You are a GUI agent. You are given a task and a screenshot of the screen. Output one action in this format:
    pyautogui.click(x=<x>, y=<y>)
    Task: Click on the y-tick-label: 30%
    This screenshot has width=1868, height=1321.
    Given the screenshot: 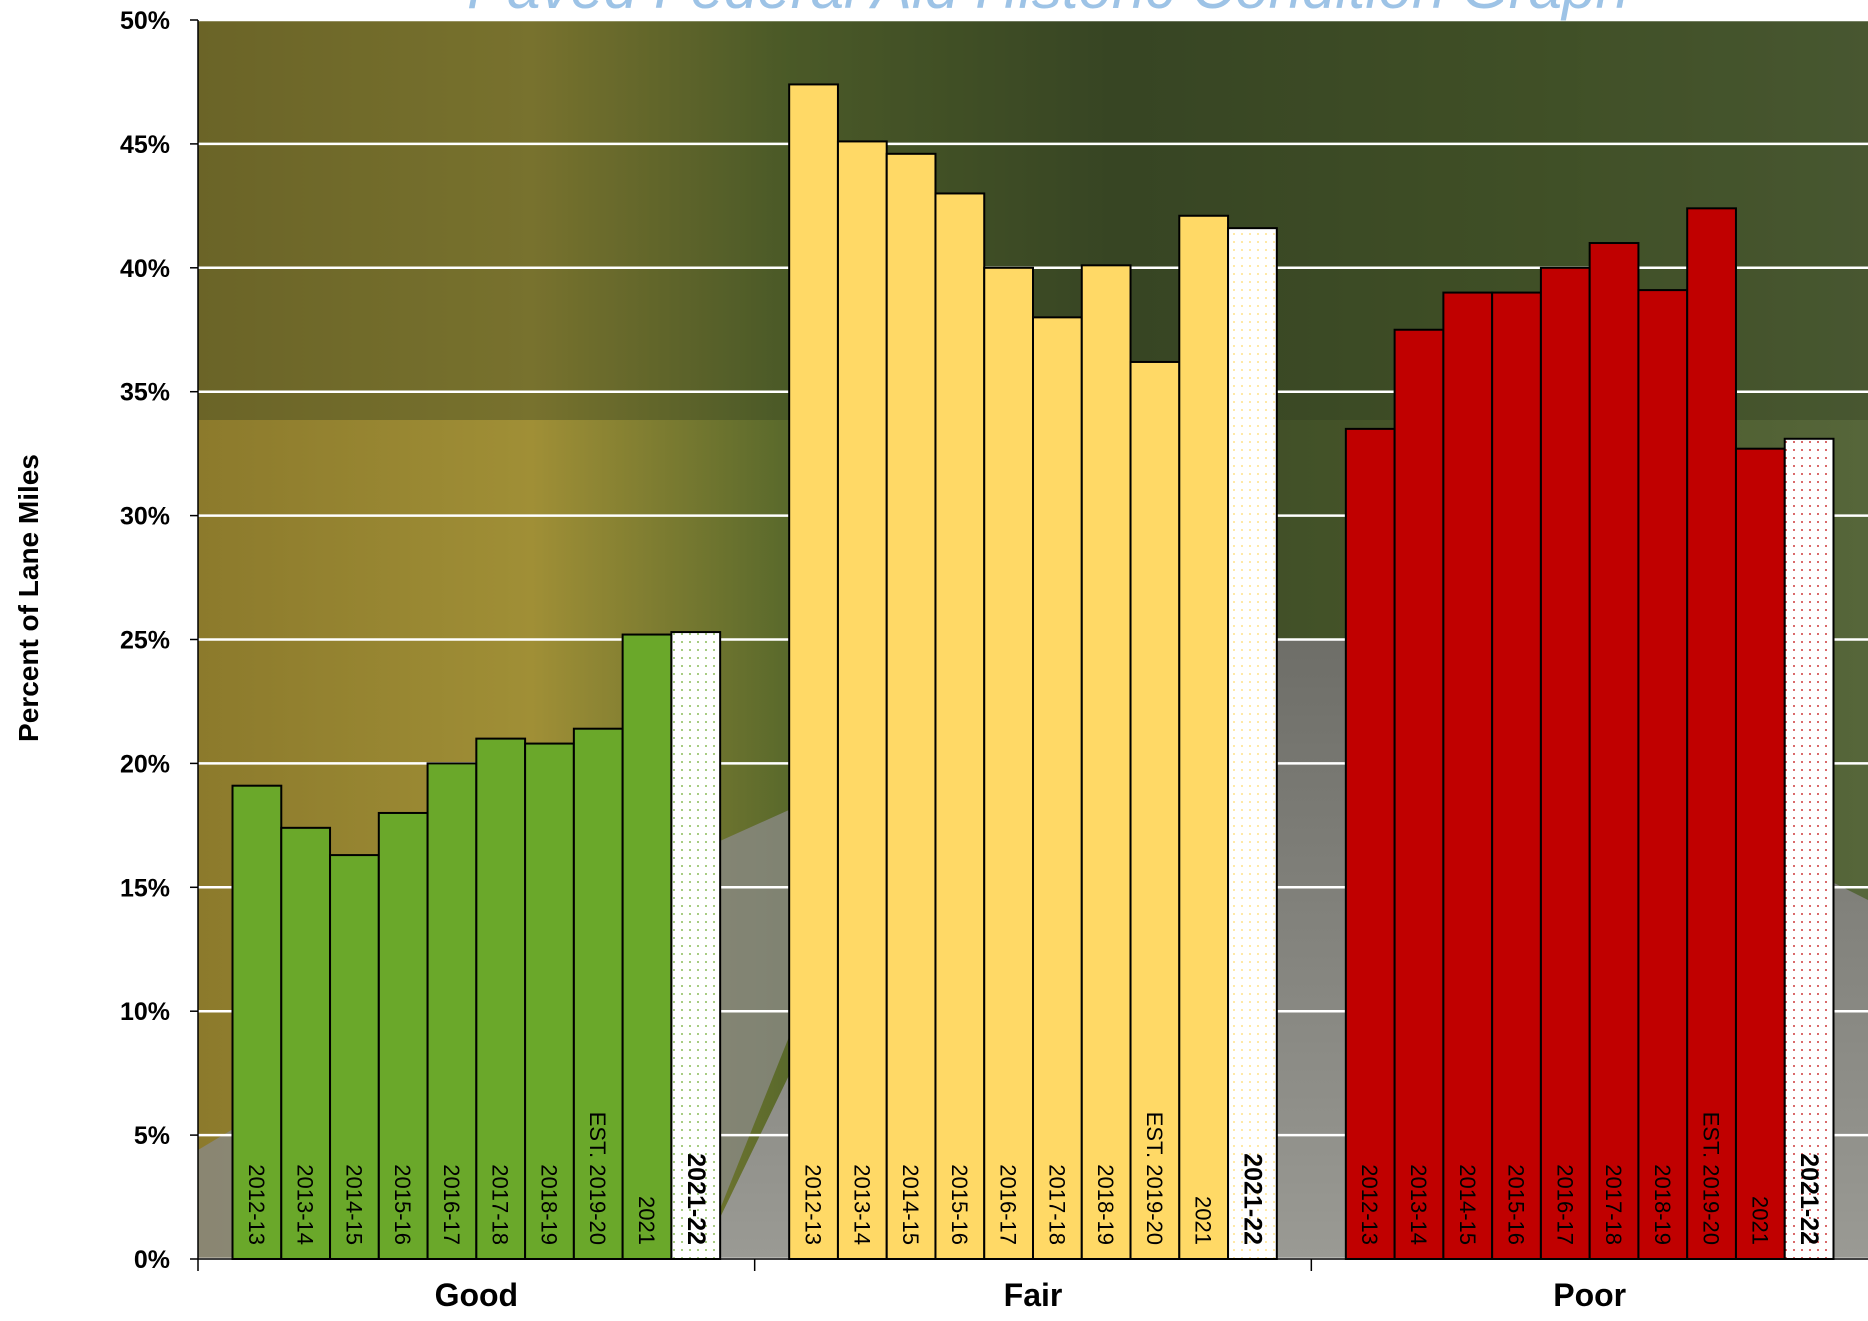 What is the action you would take?
    pyautogui.click(x=145, y=517)
    